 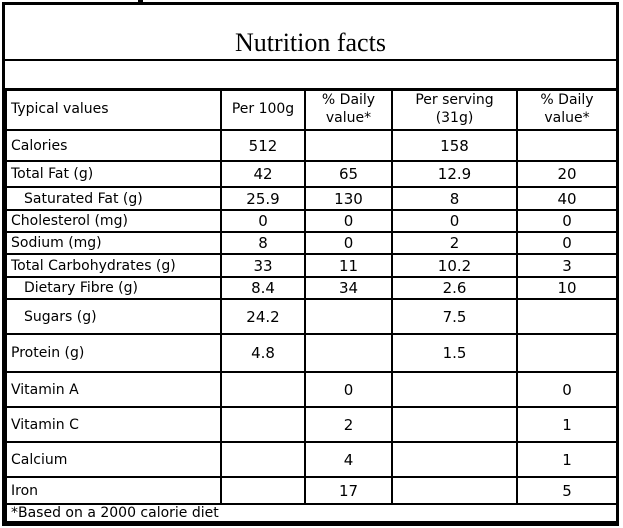 I want to click on table-row: Vitamin A 0 0, so click(x=311, y=389).